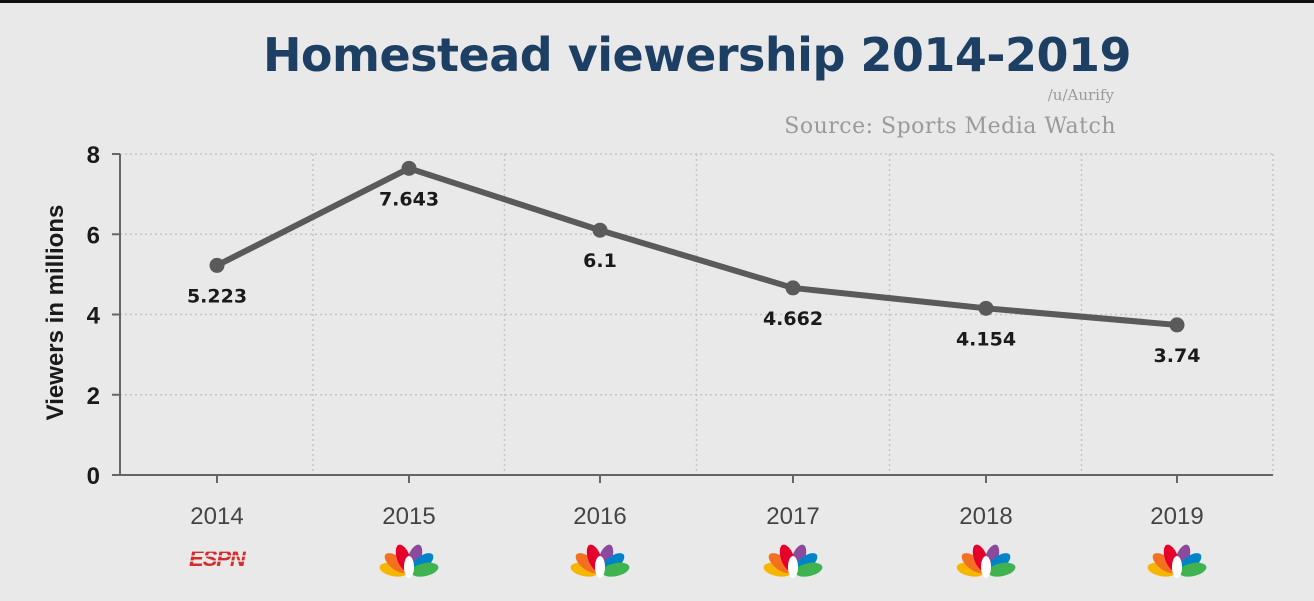 The width and height of the screenshot is (1314, 601). What do you see at coordinates (657, 1) in the screenshot?
I see `top-border` at bounding box center [657, 1].